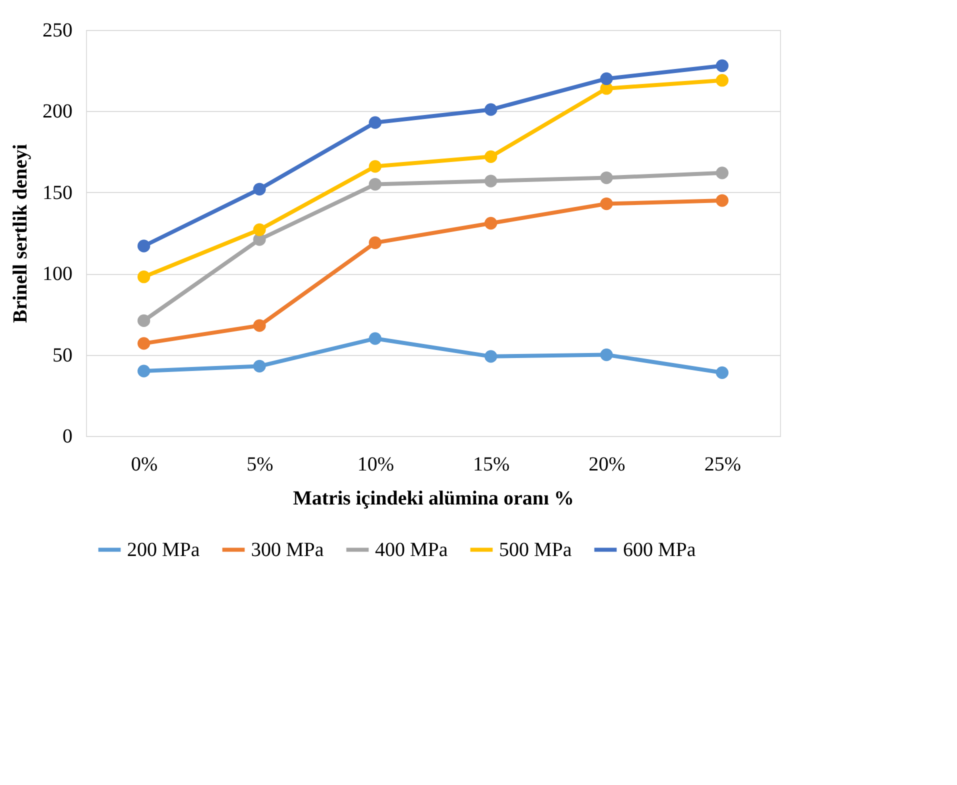 The height and width of the screenshot is (785, 957). Describe the element at coordinates (723, 465) in the screenshot. I see `x-tick-label: 25%` at that location.